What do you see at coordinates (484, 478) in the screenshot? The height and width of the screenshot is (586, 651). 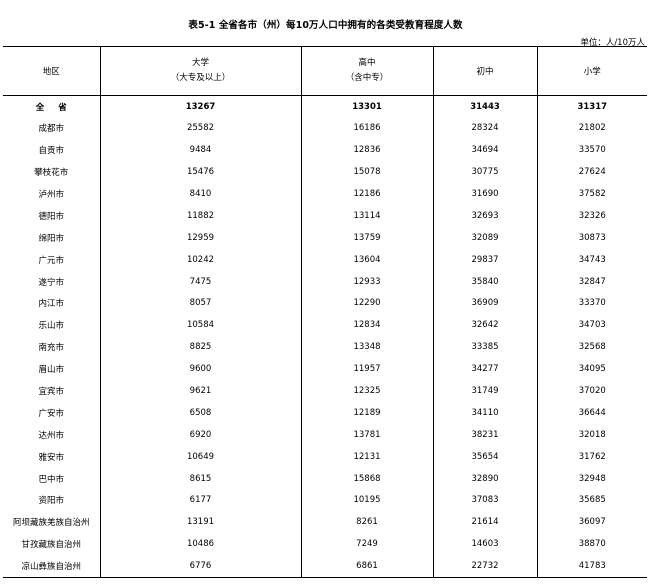 I see `cell-junior: 32890` at bounding box center [484, 478].